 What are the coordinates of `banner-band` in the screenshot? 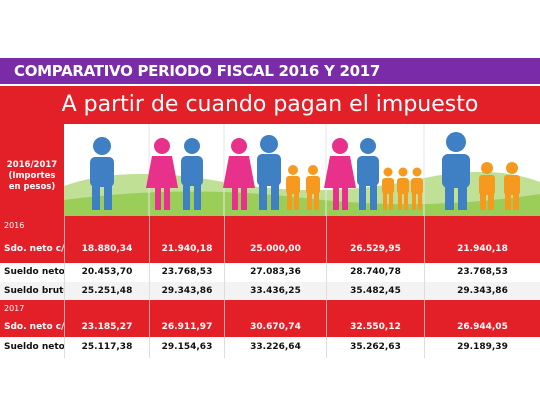 It's located at (270, 71).